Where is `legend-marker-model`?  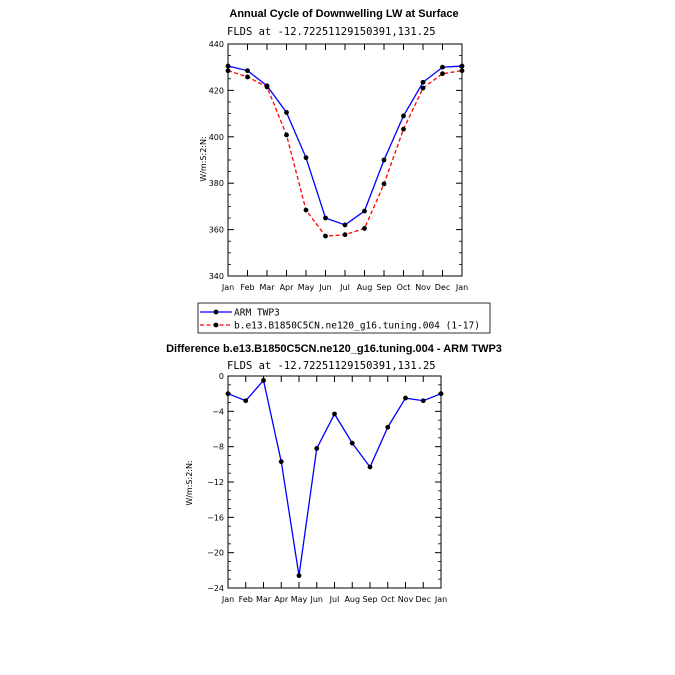 legend-marker-model is located at coordinates (216, 325).